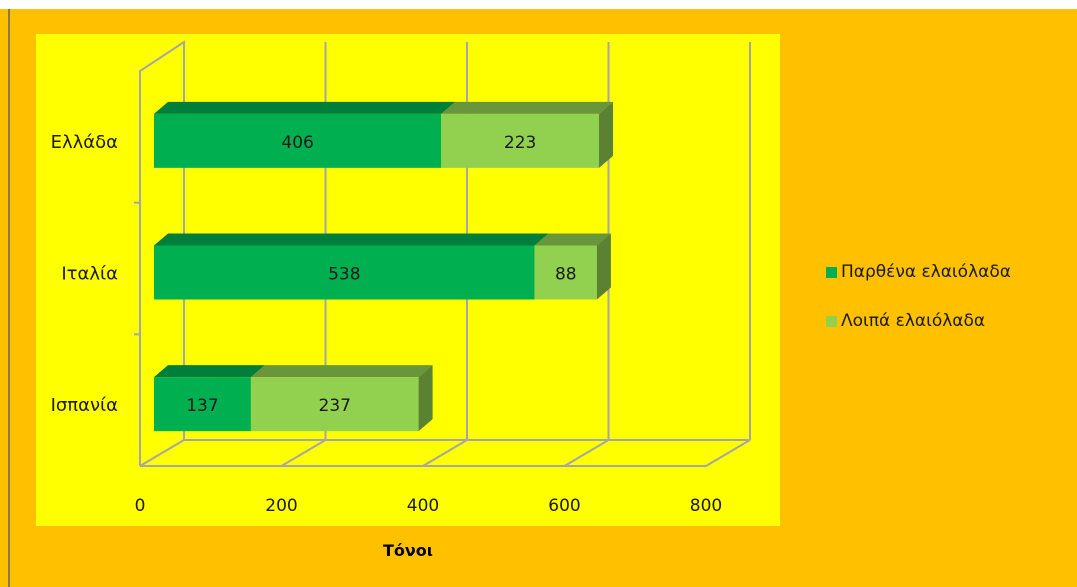 This screenshot has width=1077, height=587. What do you see at coordinates (566, 275) in the screenshot?
I see `data-label: 88` at bounding box center [566, 275].